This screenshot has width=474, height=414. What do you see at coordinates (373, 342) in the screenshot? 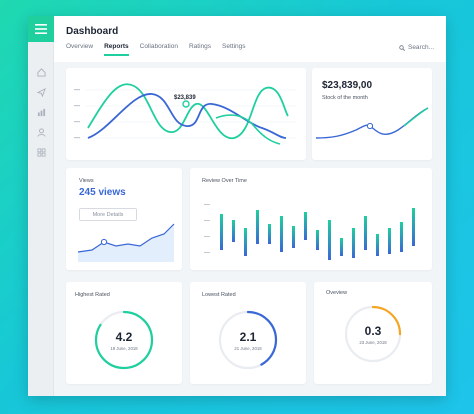
I see `gauge-date: 23 June, 2018` at bounding box center [373, 342].